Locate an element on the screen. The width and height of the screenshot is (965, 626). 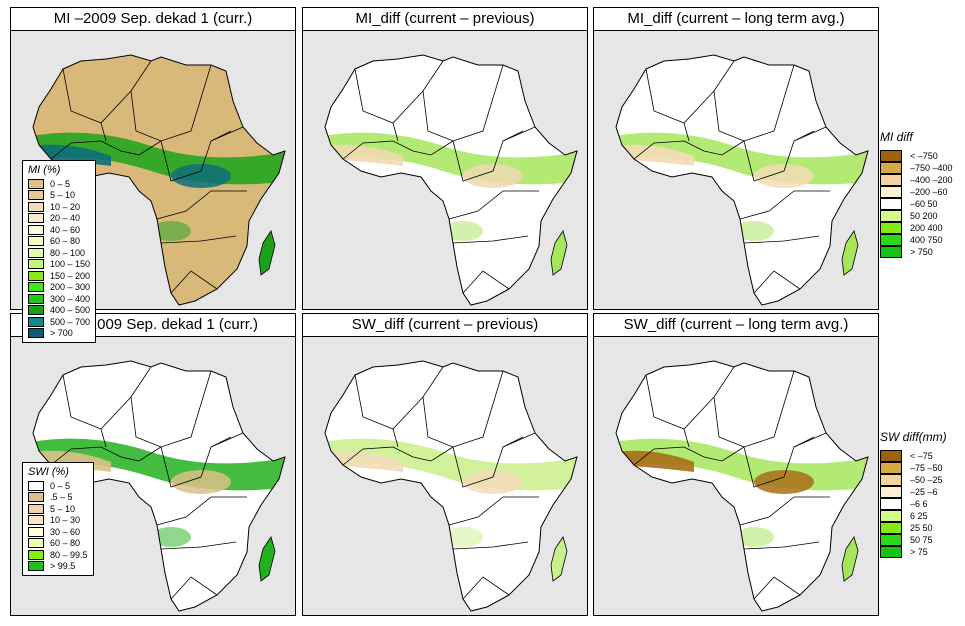
panel-mi-diff-long-term: MI_diff (current – long term avg.) is located at coordinates (736, 158).